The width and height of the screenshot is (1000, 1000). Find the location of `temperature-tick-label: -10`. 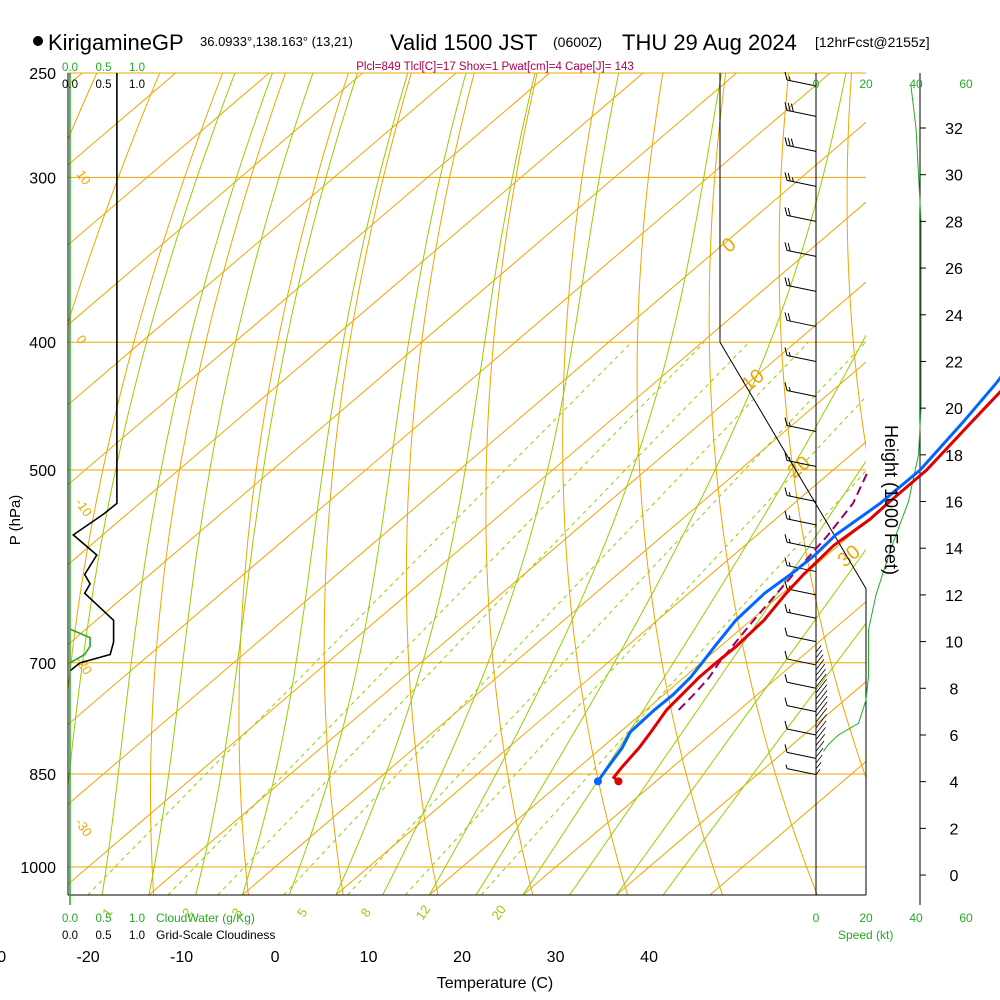

temperature-tick-label: -10 is located at coordinates (181, 957).